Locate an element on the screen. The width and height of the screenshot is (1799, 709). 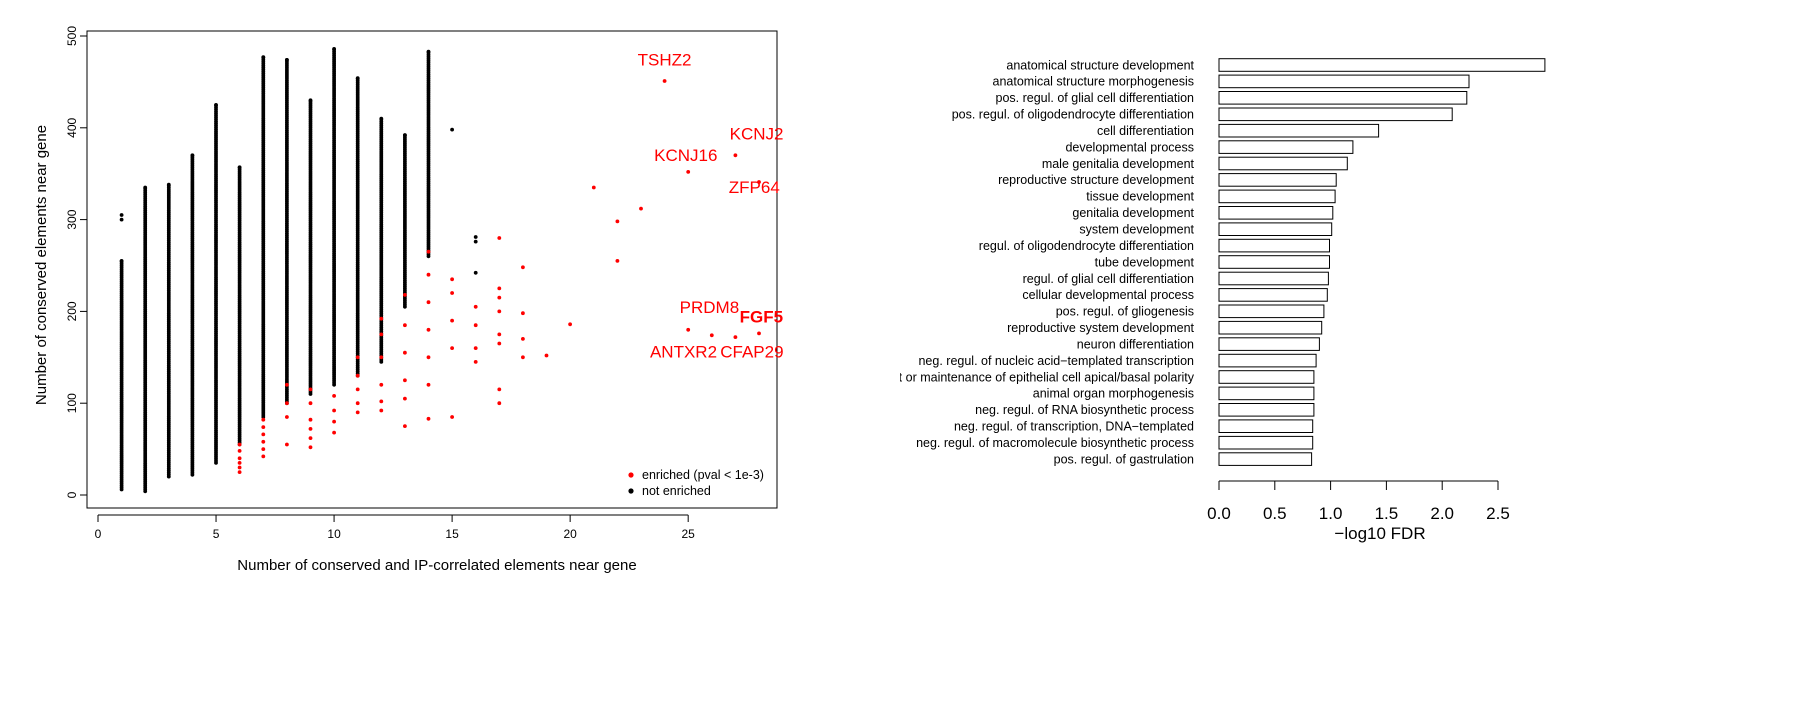
bar-category-label: pos. regul. of gastrulation is located at coordinates (1124, 459).